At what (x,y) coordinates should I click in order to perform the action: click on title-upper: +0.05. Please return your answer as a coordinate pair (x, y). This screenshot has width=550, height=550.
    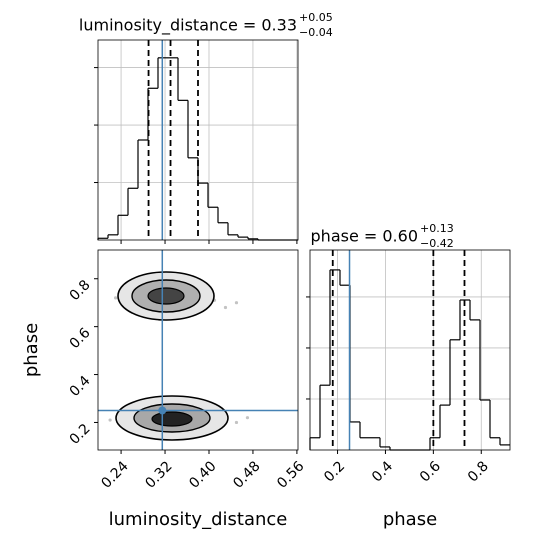
    Looking at the image, I should click on (316, 17).